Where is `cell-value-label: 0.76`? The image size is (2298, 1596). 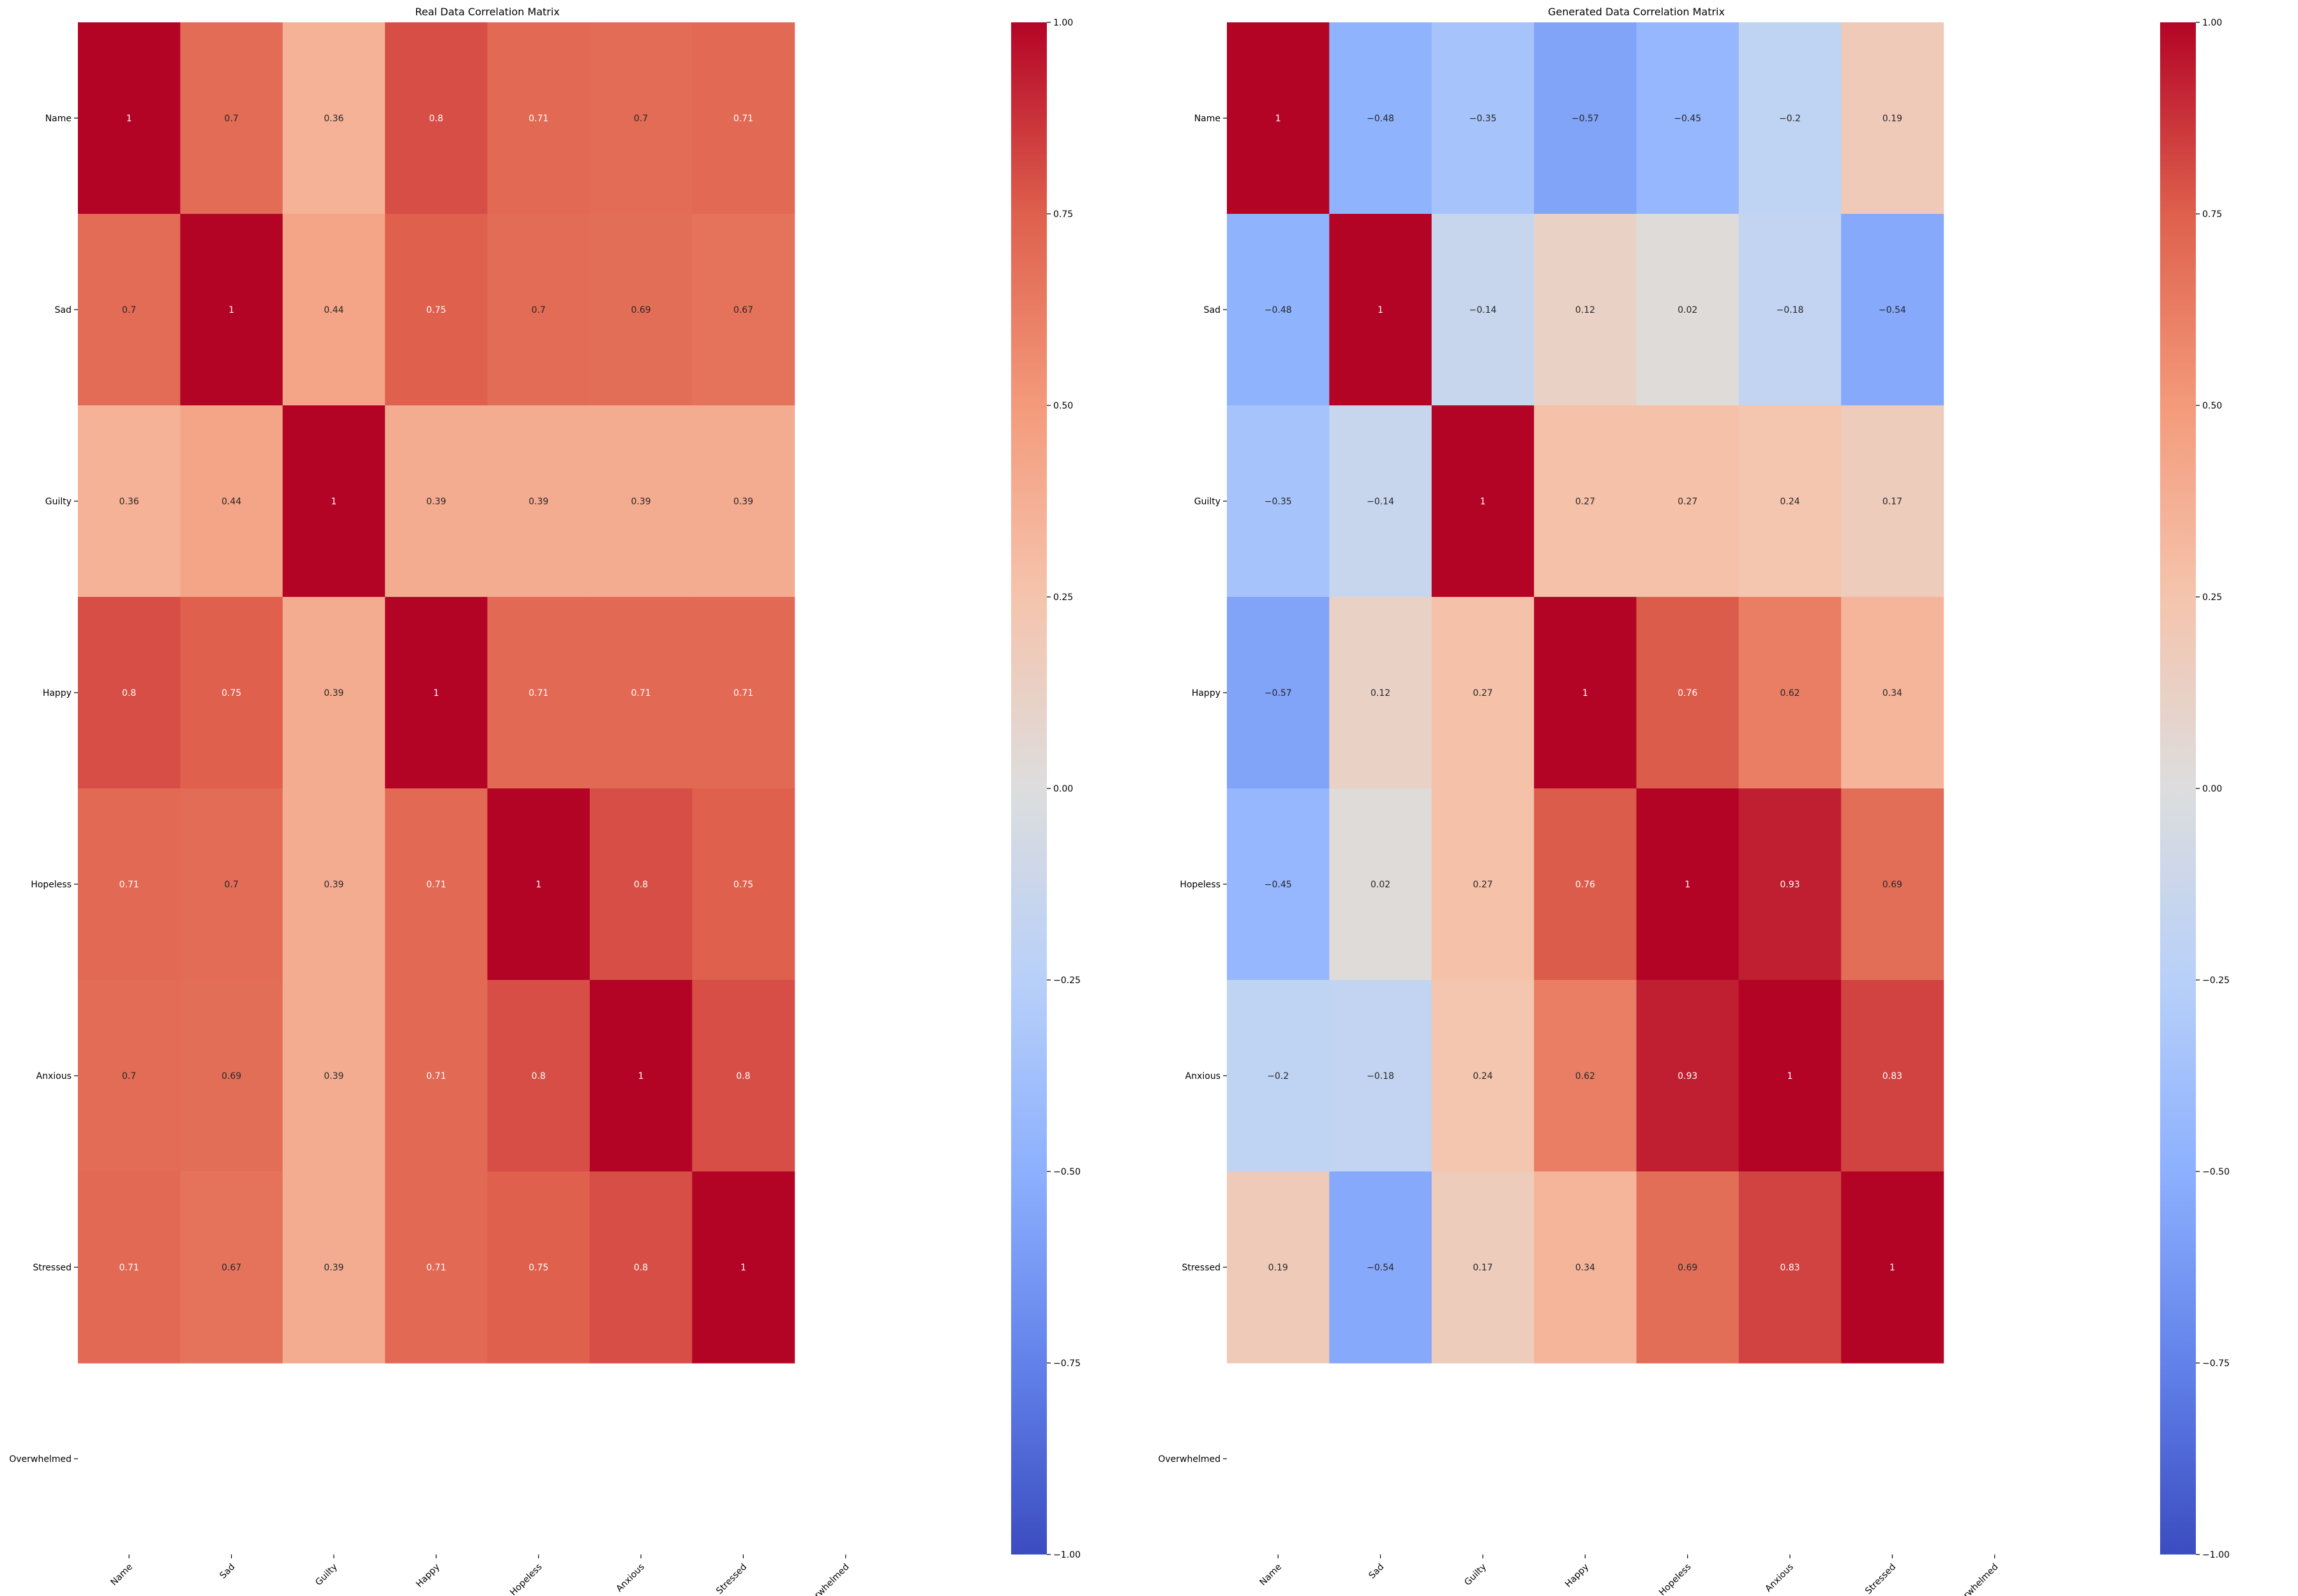 cell-value-label: 0.76 is located at coordinates (1585, 885).